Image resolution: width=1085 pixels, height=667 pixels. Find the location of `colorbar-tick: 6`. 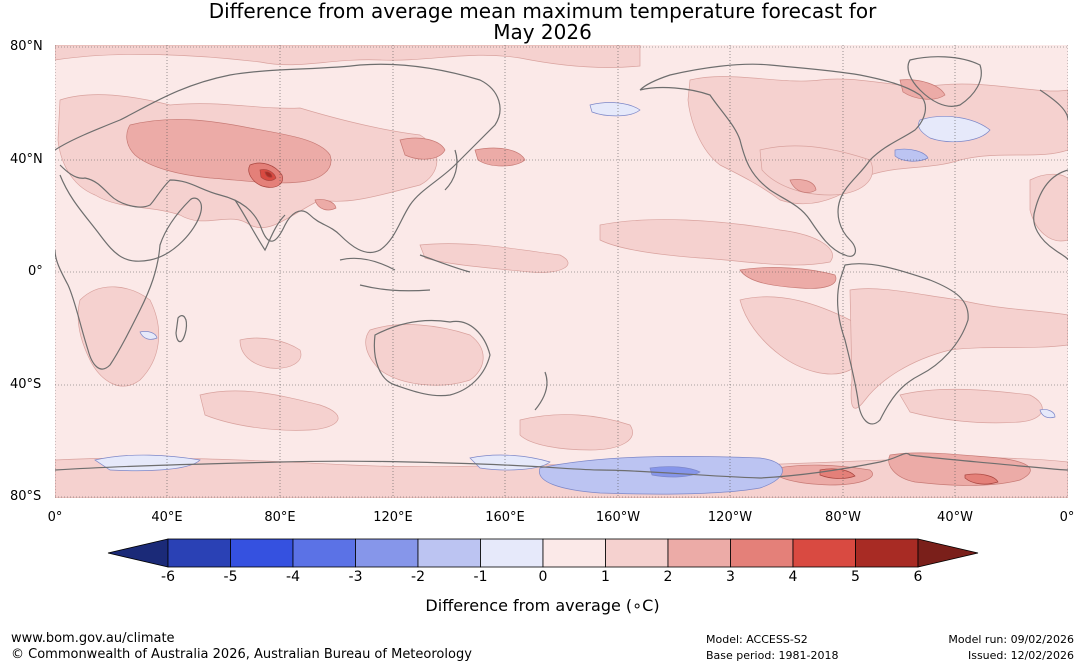

colorbar-tick: 6 is located at coordinates (918, 577).